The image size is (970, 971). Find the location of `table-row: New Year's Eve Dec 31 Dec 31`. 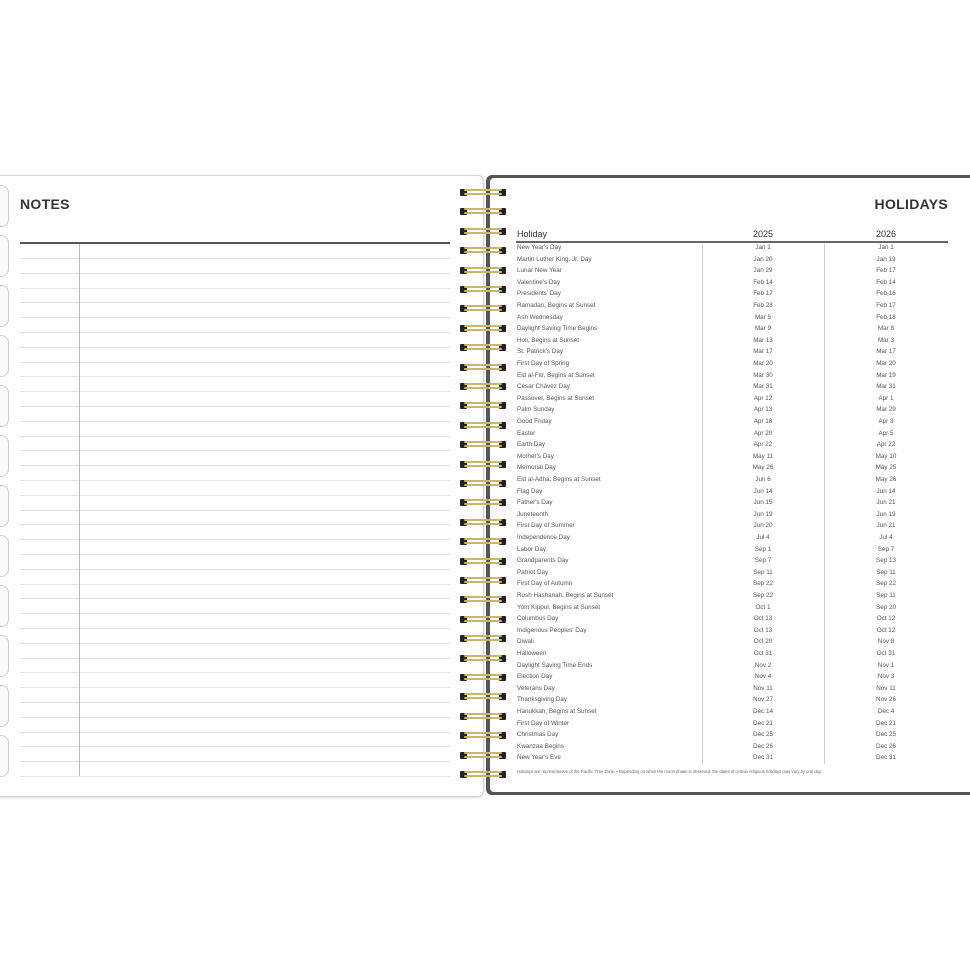

table-row: New Year's Eve Dec 31 Dec 31 is located at coordinates (485, 757).